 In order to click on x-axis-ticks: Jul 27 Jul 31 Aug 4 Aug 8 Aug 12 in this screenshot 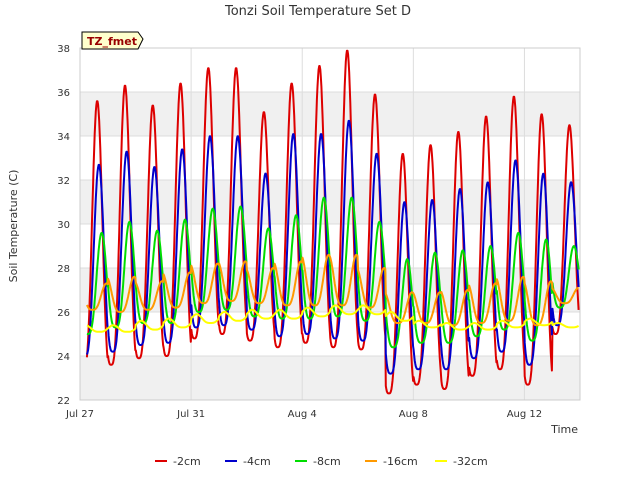, I will do `click(303, 414)`.